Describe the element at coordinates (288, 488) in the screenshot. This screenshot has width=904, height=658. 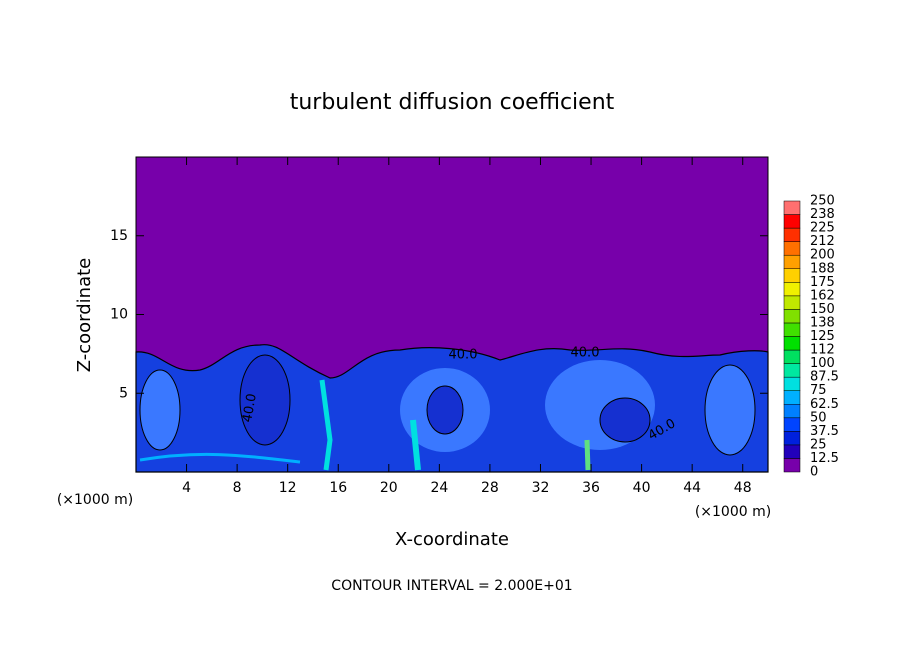
I see `x-tick-label: 12` at that location.